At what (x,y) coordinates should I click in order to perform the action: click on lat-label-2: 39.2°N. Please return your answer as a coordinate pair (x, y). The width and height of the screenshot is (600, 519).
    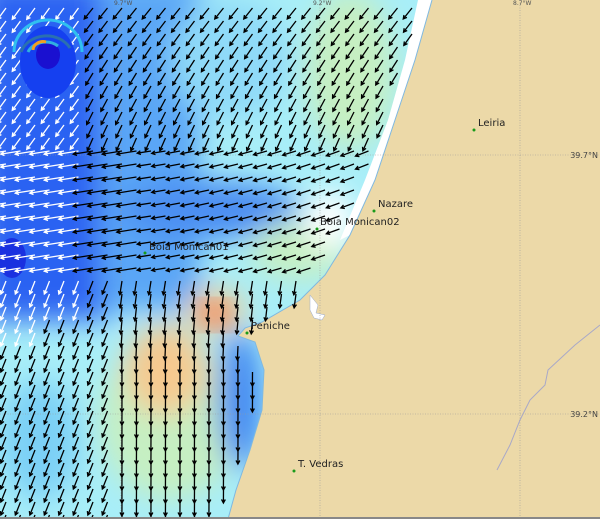
    Looking at the image, I should click on (584, 414).